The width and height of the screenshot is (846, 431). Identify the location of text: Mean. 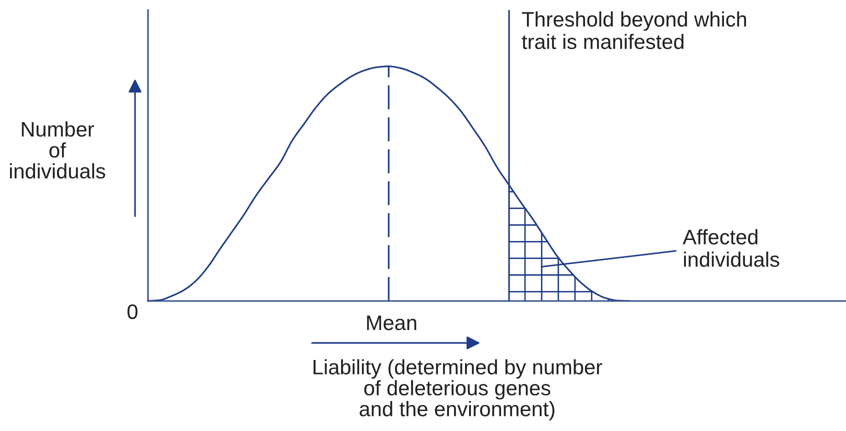
(391, 323).